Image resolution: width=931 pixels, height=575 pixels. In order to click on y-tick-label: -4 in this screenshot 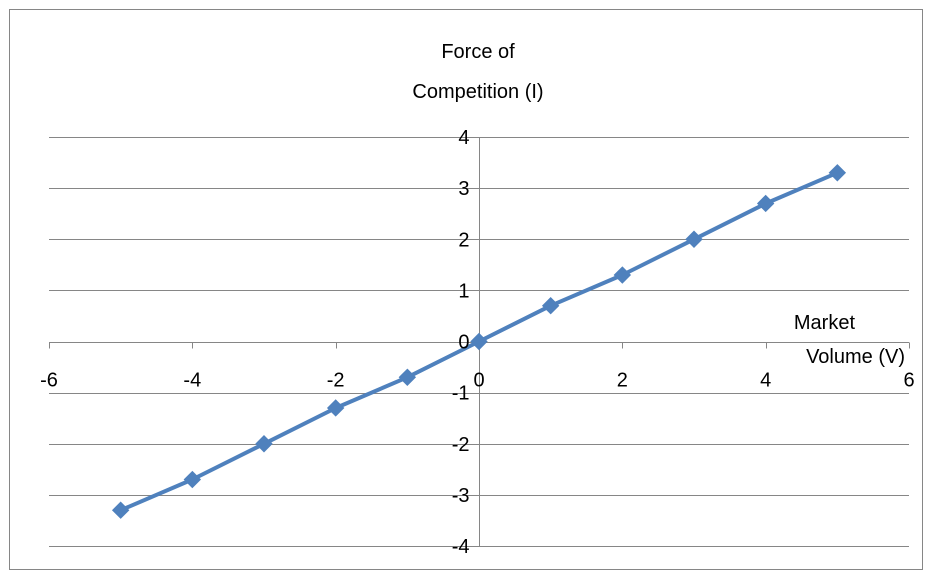, I will do `click(461, 547)`.